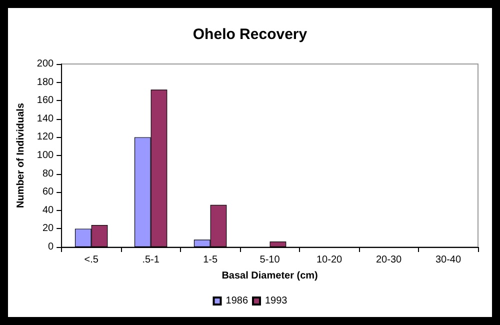 This screenshot has width=500, height=325. Describe the element at coordinates (276, 301) in the screenshot. I see `legend-label: 1993` at that location.